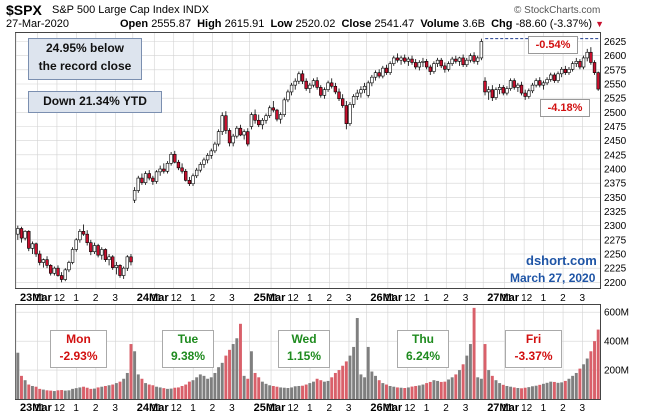 The height and width of the screenshot is (415, 650). What do you see at coordinates (115, 408) in the screenshot?
I see `x-tick-label-bottom: 3` at bounding box center [115, 408].